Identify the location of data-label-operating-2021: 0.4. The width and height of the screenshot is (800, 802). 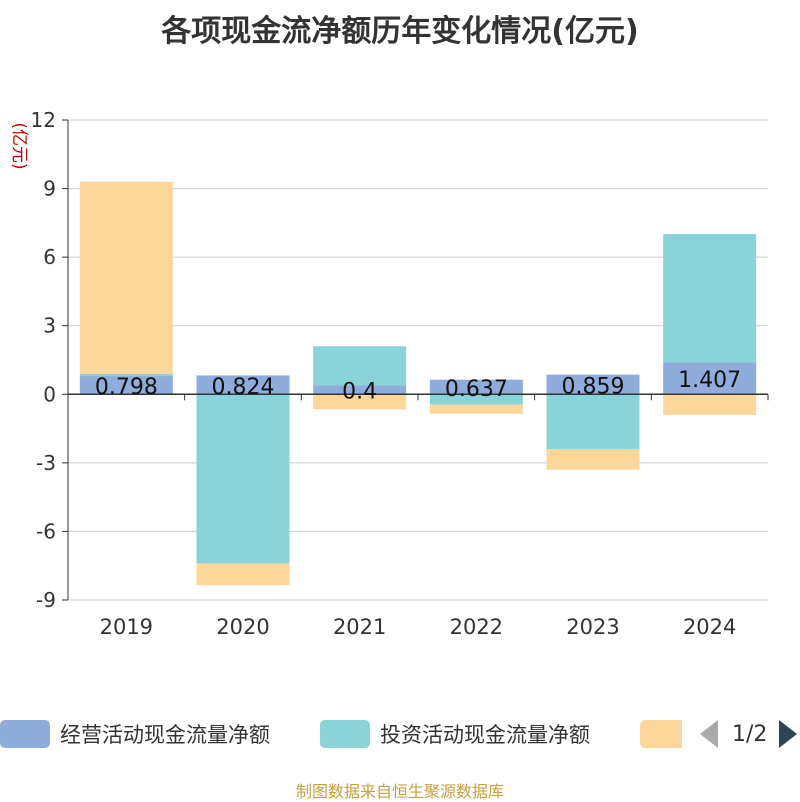
(359, 392).